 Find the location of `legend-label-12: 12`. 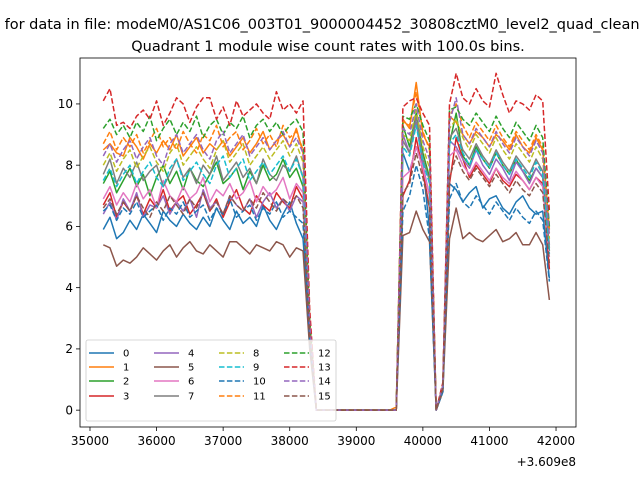

legend-label-12: 12 is located at coordinates (324, 354).